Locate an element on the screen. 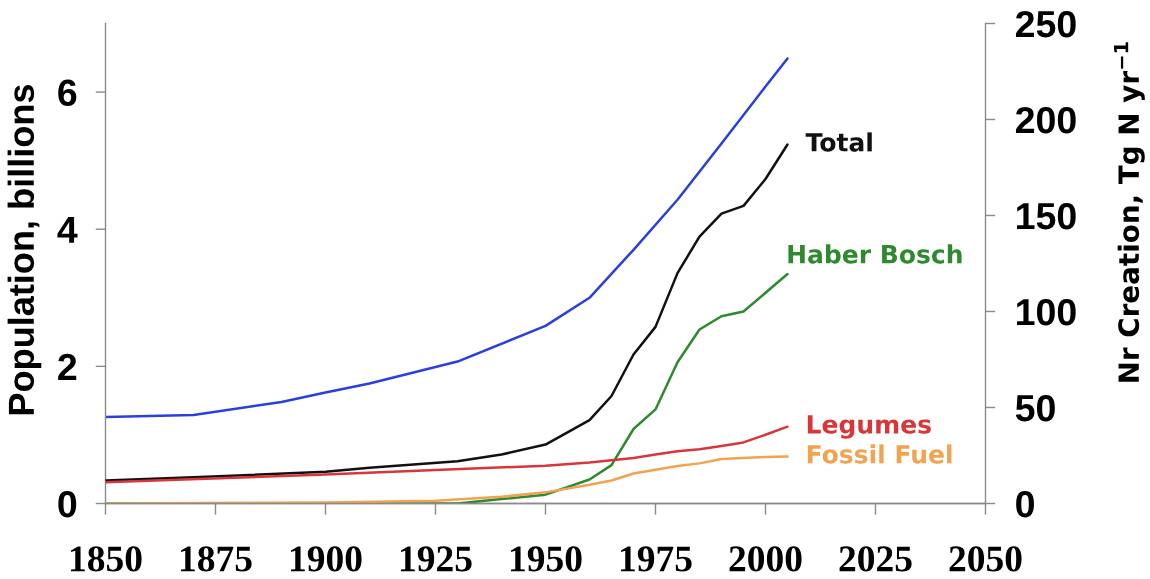 This screenshot has width=1150, height=579. y-tick-label: 4 is located at coordinates (67, 230).